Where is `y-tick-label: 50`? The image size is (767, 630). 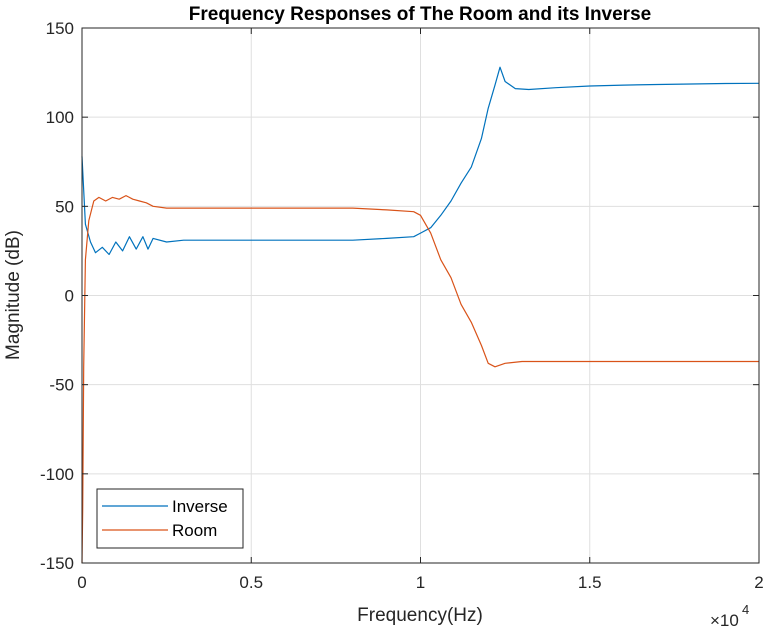
y-tick-label: 50 is located at coordinates (64, 206).